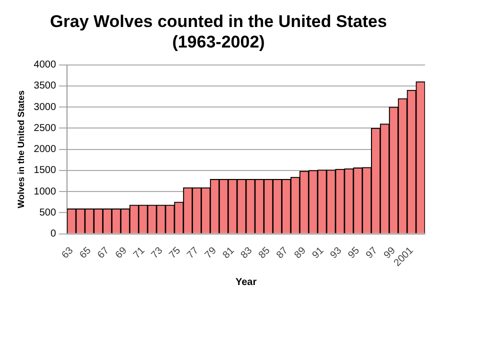 This screenshot has height=360, width=480. What do you see at coordinates (47, 212) in the screenshot?
I see `y-tick-label: 500` at bounding box center [47, 212].